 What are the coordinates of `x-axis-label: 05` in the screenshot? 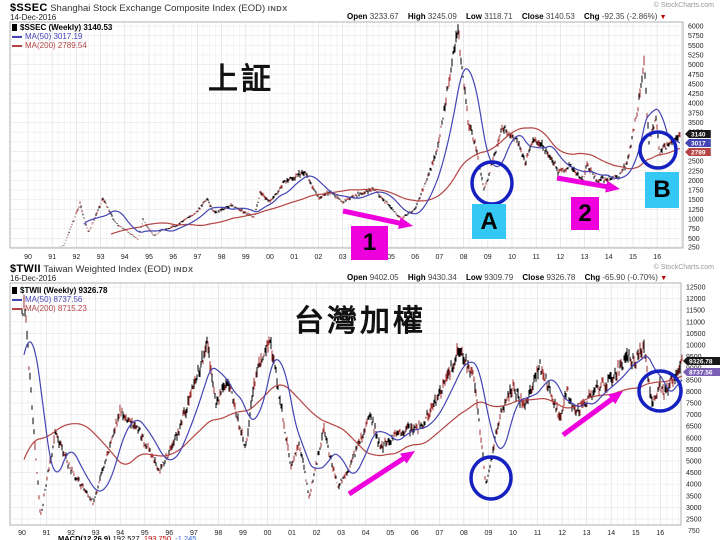 It's located at (391, 257).